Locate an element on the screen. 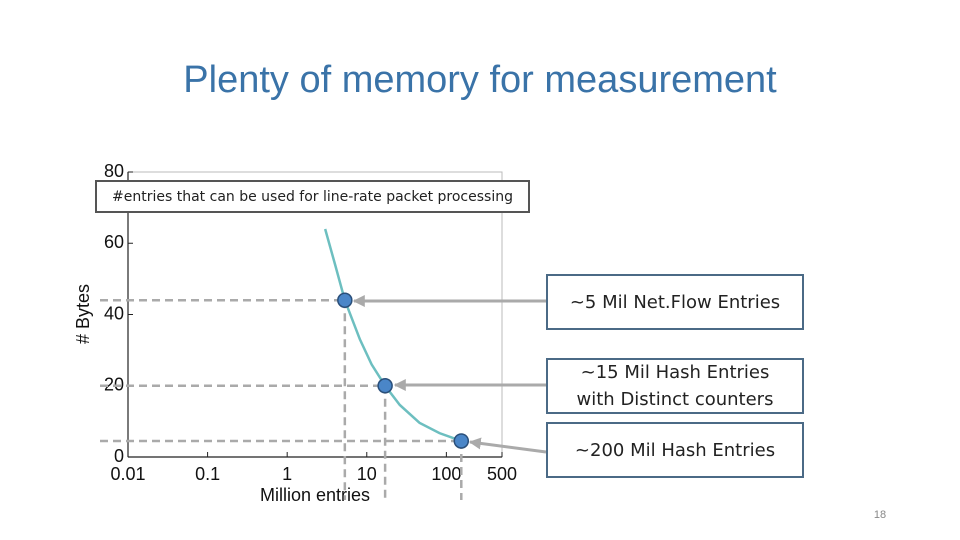 The image size is (960, 540). y-axis-label: # Bytes is located at coordinates (83, 314).